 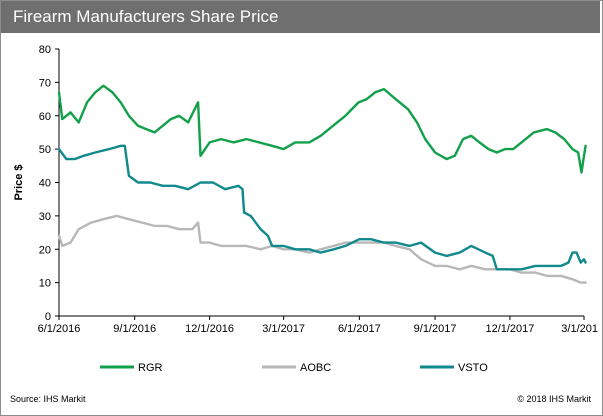 I want to click on series-line-aobc, so click(x=322, y=249).